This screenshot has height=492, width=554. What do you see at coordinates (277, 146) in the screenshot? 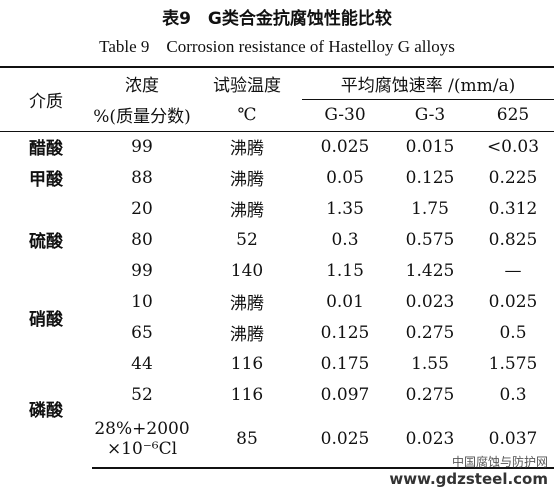
I see `table-row: 醋酸 99 沸腾 0.025 0.015 <0.03` at bounding box center [277, 146].